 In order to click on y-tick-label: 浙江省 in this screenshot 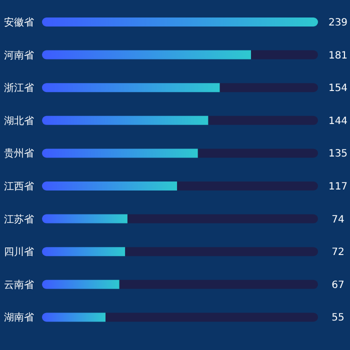, I will do `click(19, 88)`.